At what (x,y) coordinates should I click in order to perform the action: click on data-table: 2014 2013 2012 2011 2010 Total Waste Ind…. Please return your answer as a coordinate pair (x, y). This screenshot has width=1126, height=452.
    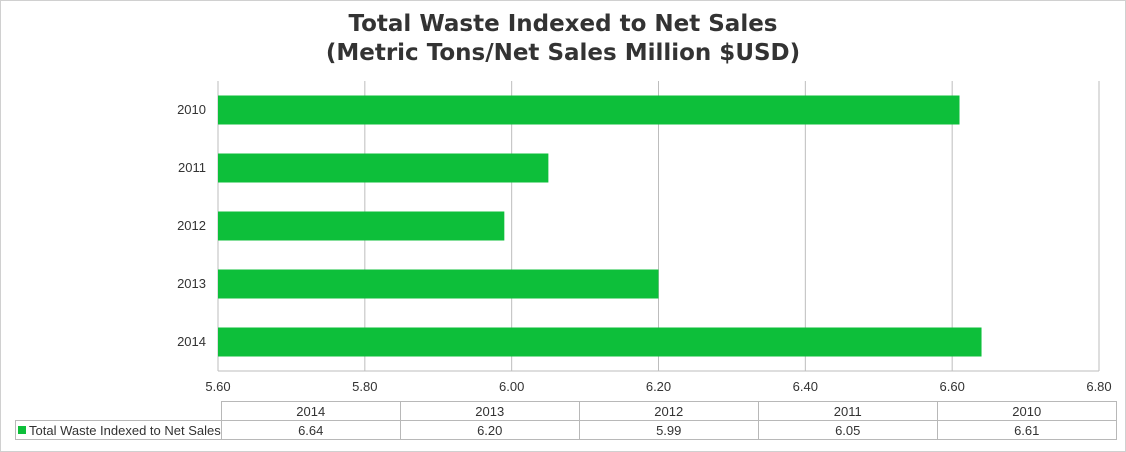
    Looking at the image, I should click on (566, 420).